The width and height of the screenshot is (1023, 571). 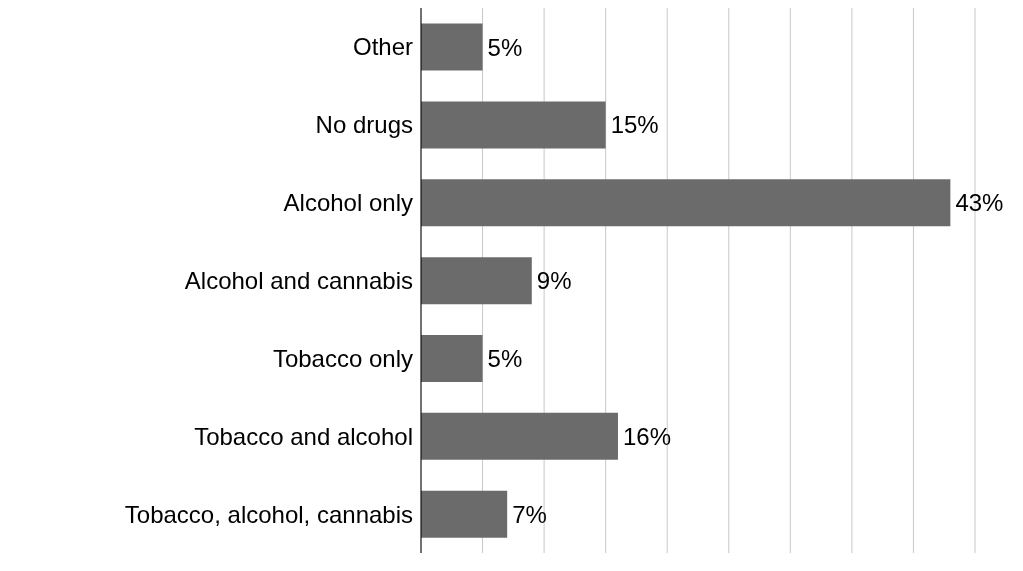 I want to click on y-tick-label: Tobacco, alcohol, cannabis, so click(x=268, y=514).